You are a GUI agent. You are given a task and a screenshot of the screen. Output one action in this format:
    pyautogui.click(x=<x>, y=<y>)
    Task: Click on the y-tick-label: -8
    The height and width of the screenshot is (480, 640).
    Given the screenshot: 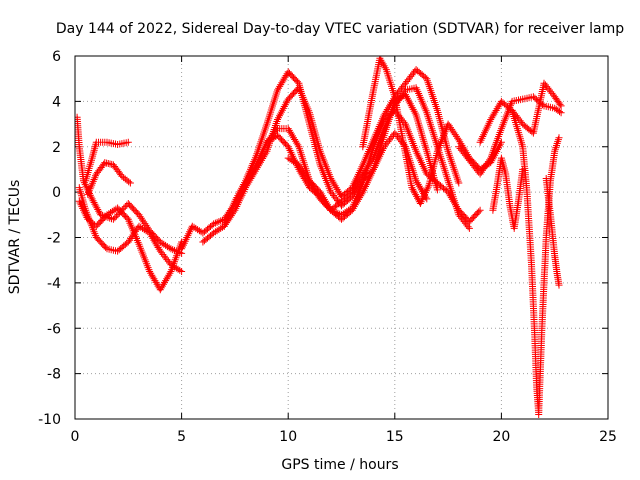 What is the action you would take?
    pyautogui.click(x=54, y=375)
    